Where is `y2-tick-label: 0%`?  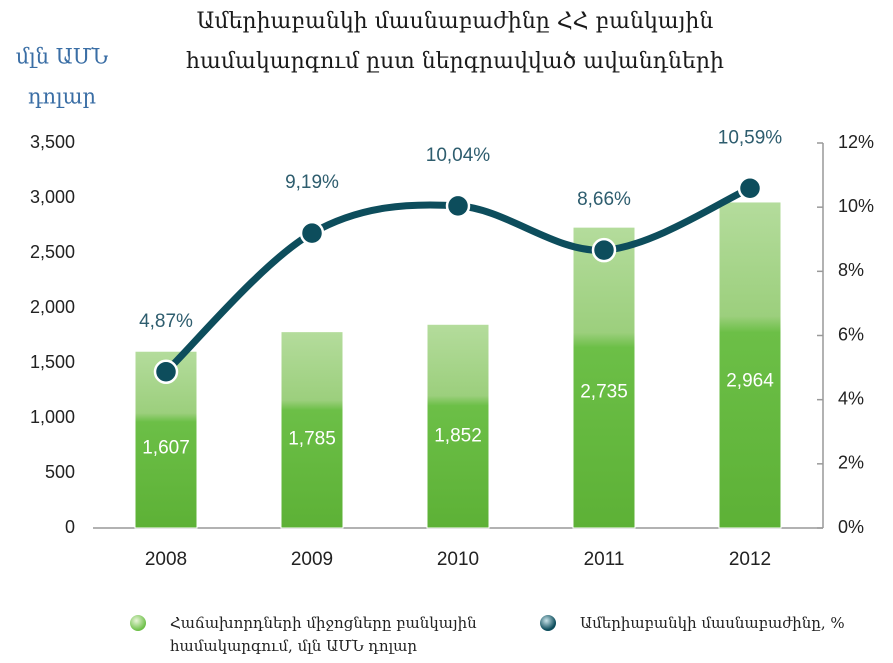
y2-tick-label: 0% is located at coordinates (851, 527).